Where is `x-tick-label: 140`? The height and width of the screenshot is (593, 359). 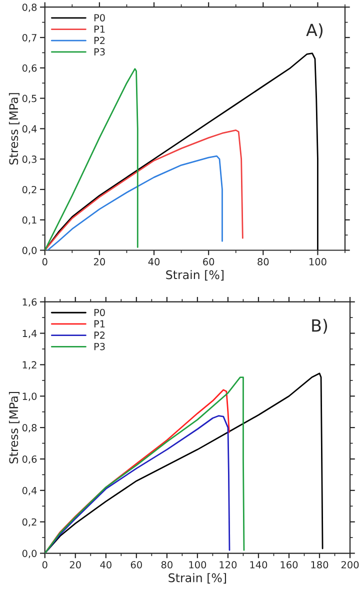
x-tick-label: 140 is located at coordinates (259, 564).